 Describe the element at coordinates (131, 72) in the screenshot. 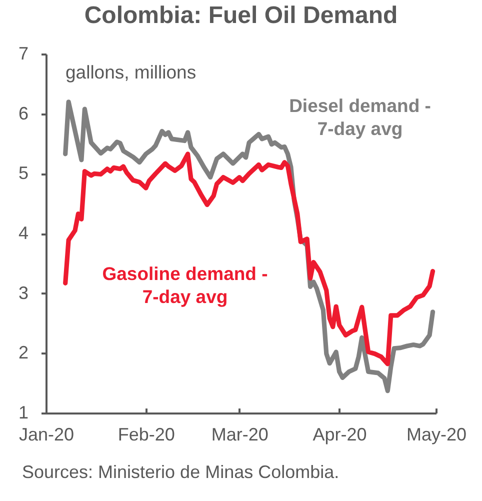

I see `y-axis-title: gallons, millions` at that location.